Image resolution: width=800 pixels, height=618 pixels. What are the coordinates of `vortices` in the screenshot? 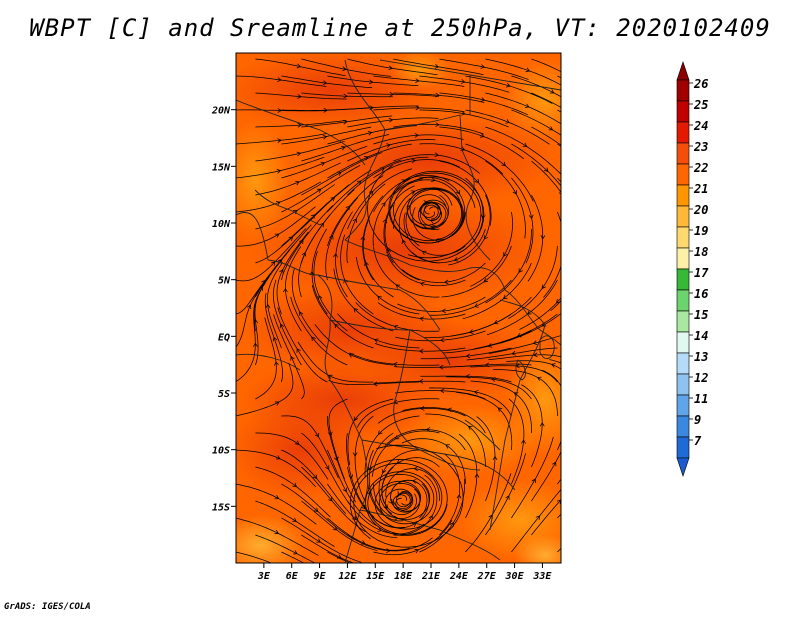 It's located at (417, 356).